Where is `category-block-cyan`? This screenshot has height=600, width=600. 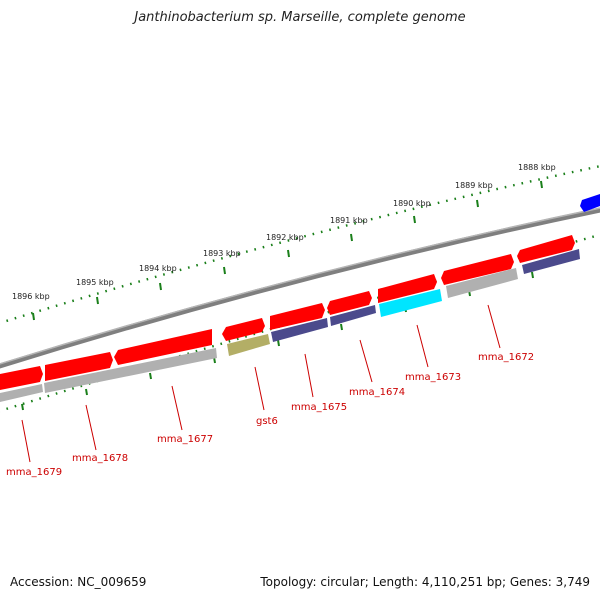 category-block-cyan is located at coordinates (410, 303).